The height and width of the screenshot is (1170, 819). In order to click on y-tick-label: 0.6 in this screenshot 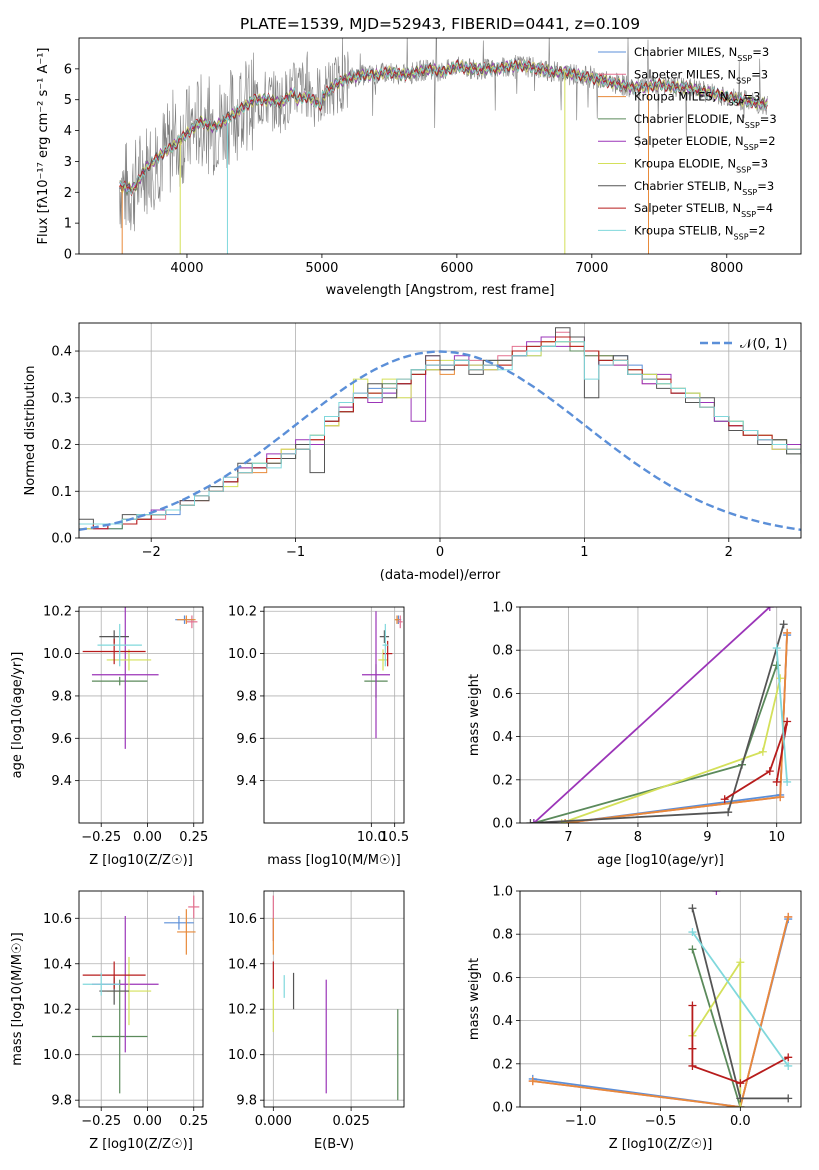, I will do `click(502, 978)`.